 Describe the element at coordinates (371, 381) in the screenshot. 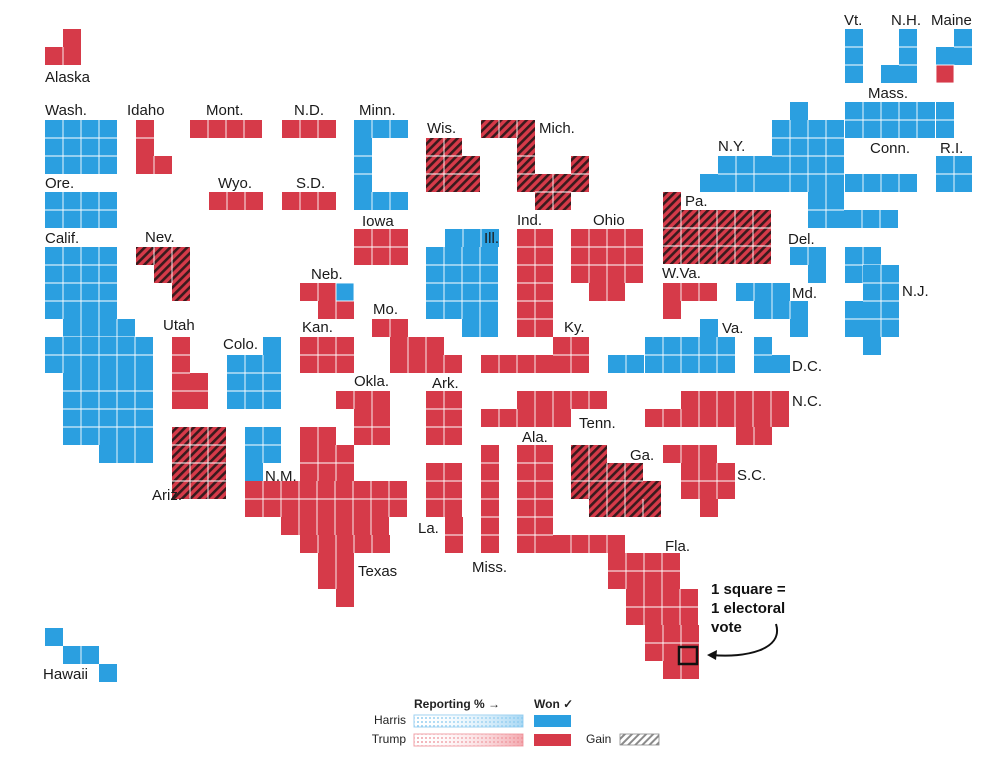

I see `state-label: Okla.` at that location.